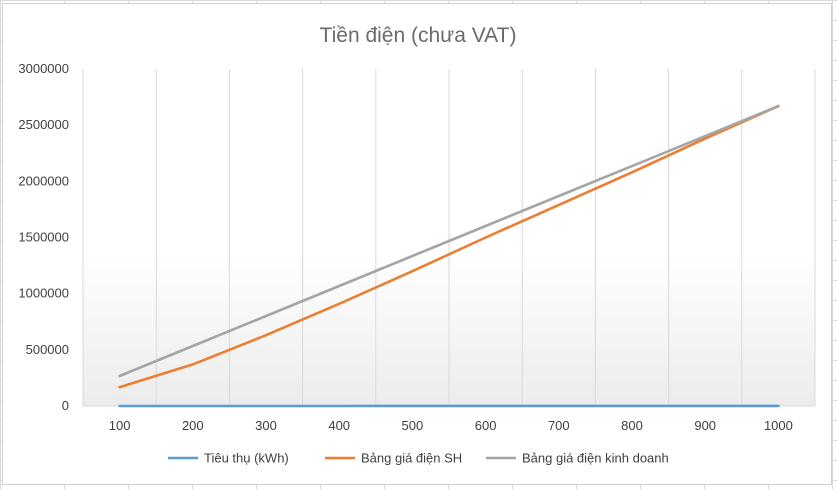  What do you see at coordinates (120, 425) in the screenshot?
I see `x-tick-label: 100` at bounding box center [120, 425].